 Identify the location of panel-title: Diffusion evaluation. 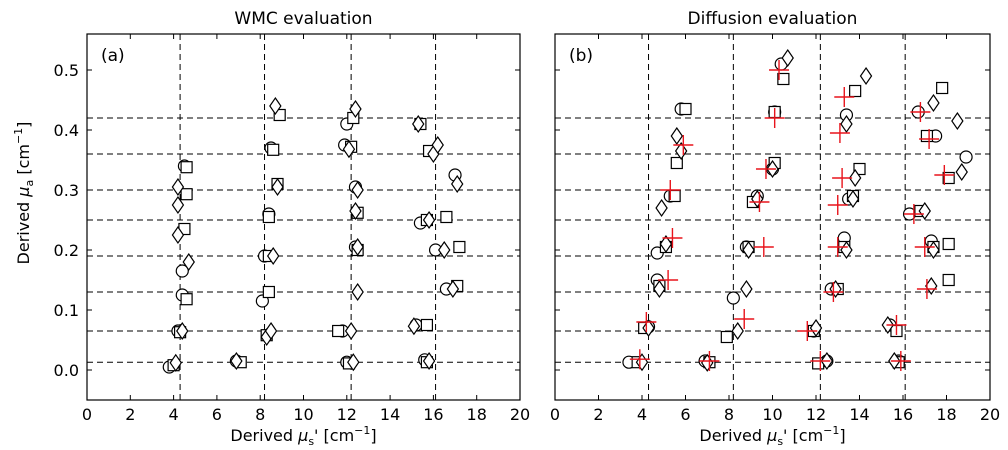
(773, 19).